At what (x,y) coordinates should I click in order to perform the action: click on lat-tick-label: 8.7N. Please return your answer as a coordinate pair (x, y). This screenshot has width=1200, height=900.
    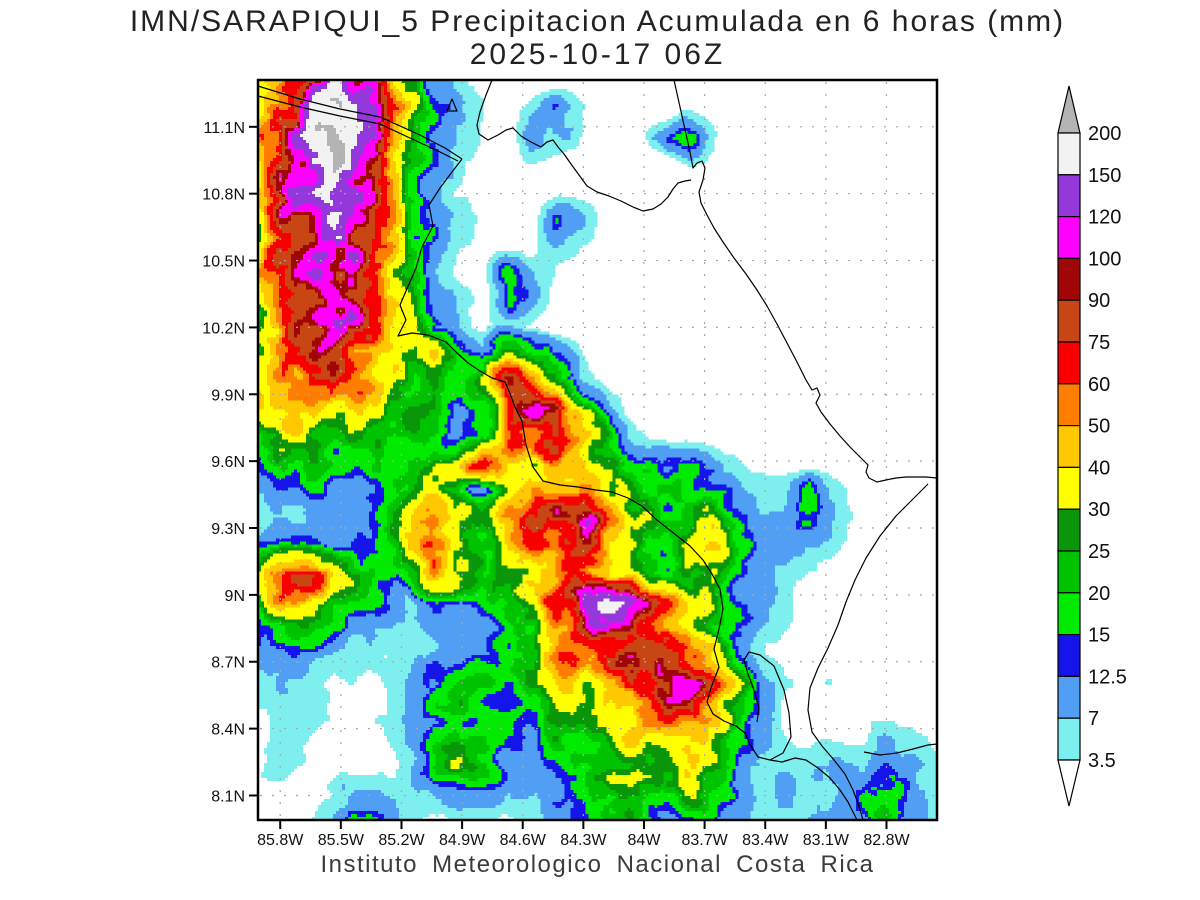
    Looking at the image, I should click on (228, 663).